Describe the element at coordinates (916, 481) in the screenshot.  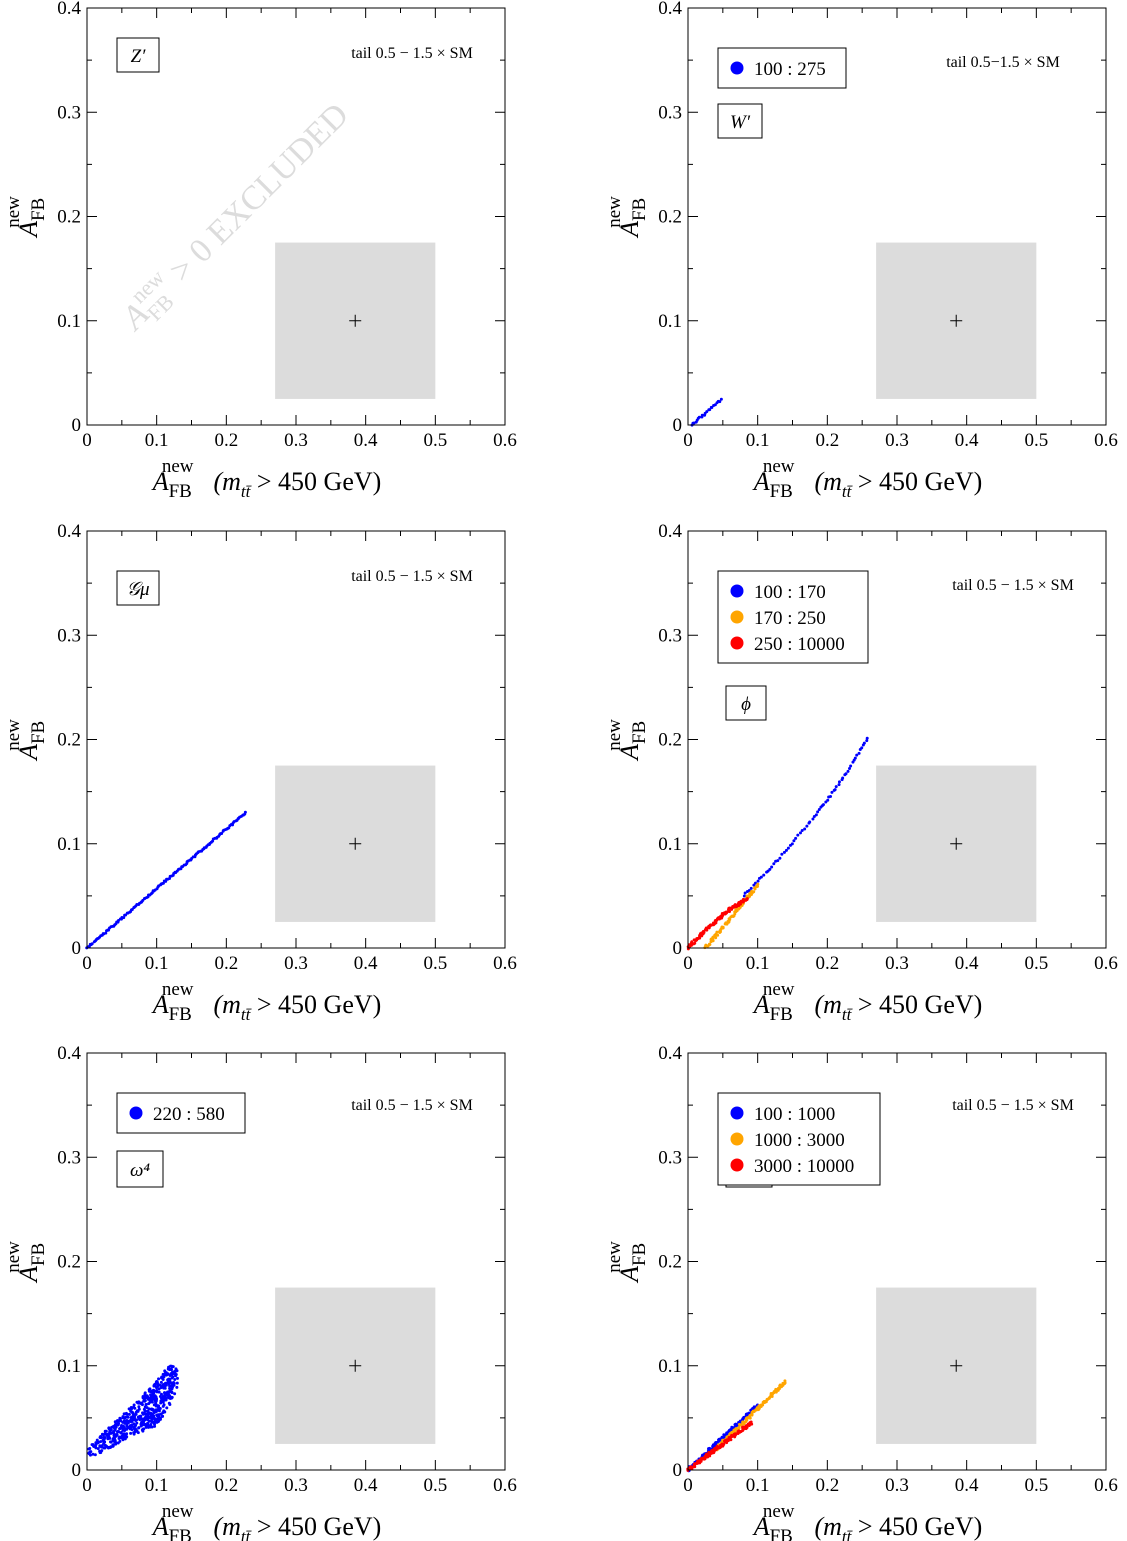
I see `x-label-cond-rest: > 450 GeV)` at that location.